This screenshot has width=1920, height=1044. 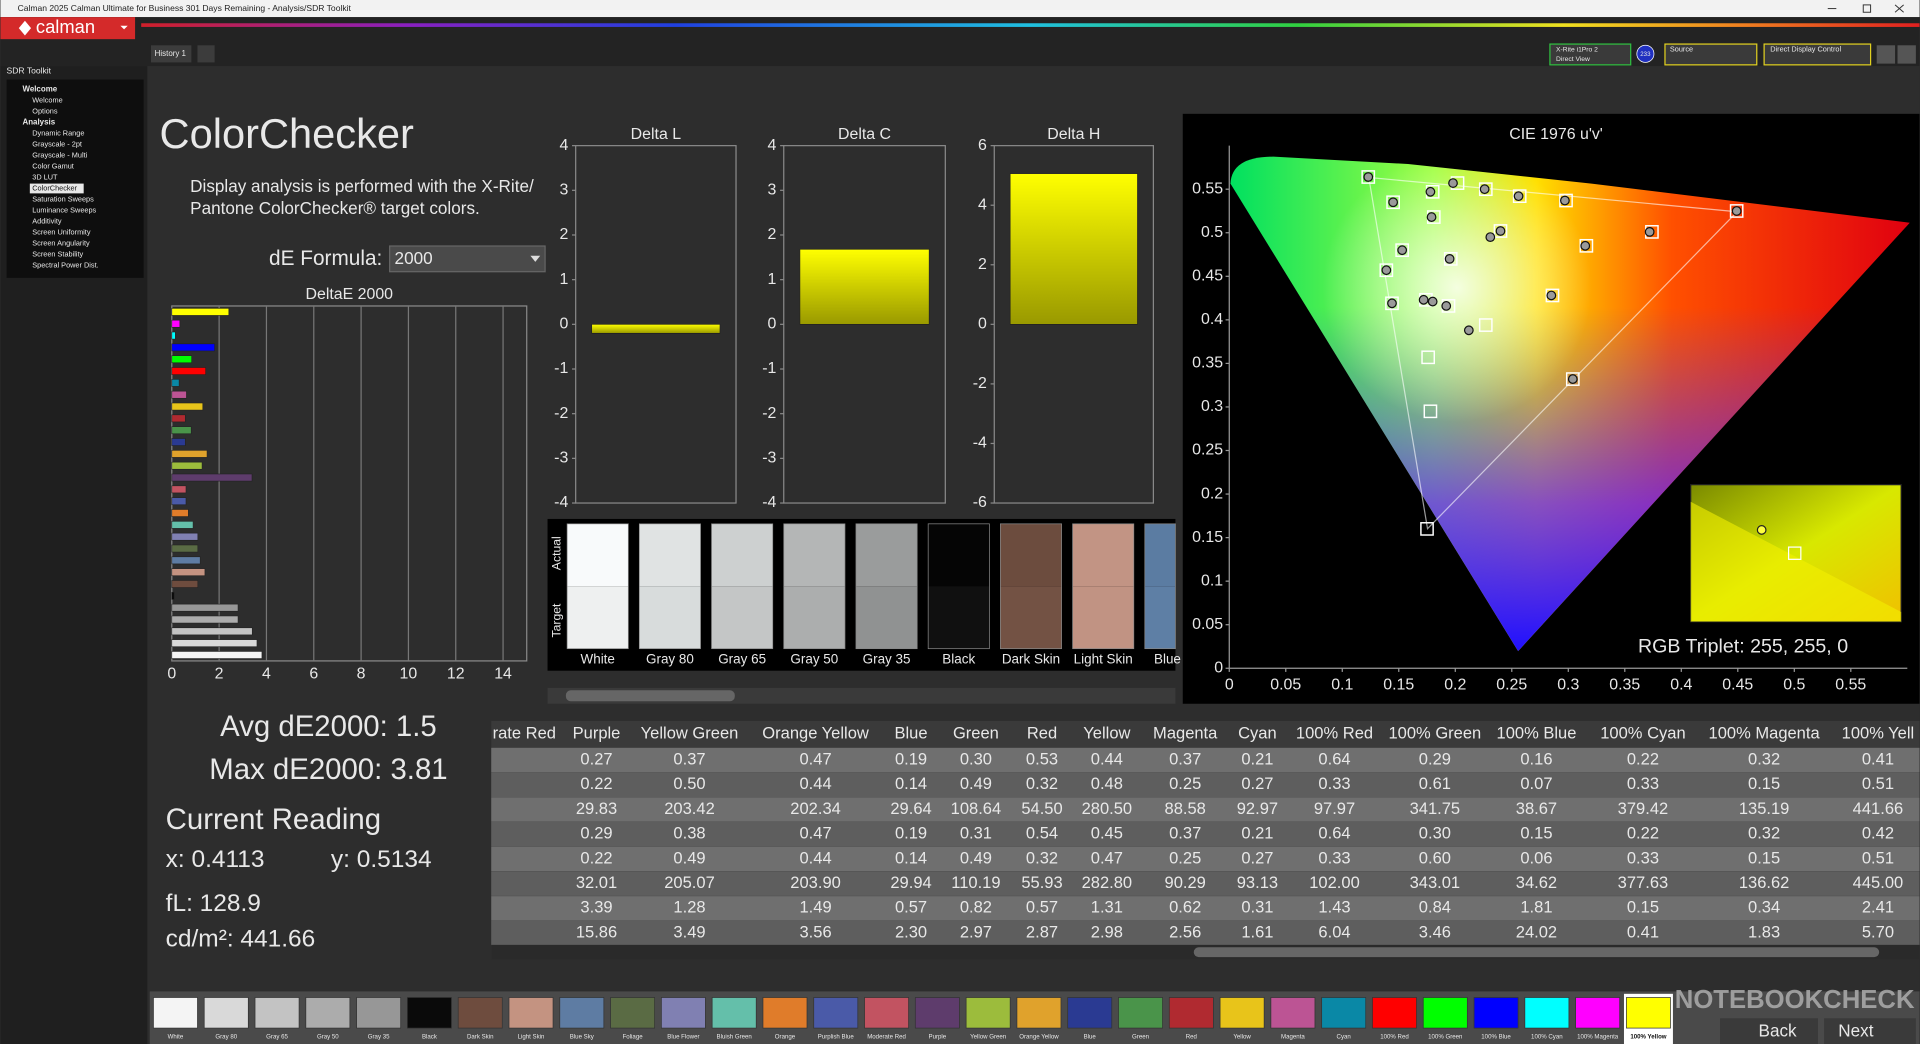 I want to click on strip-name: Orange, so click(x=785, y=1036).